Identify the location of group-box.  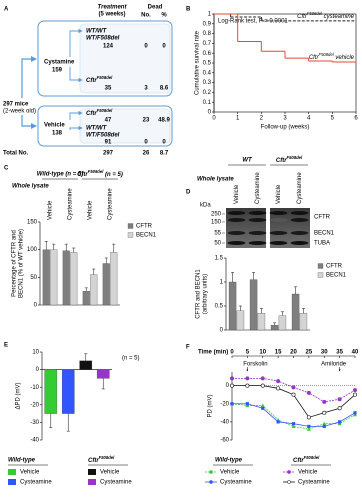
(125, 58).